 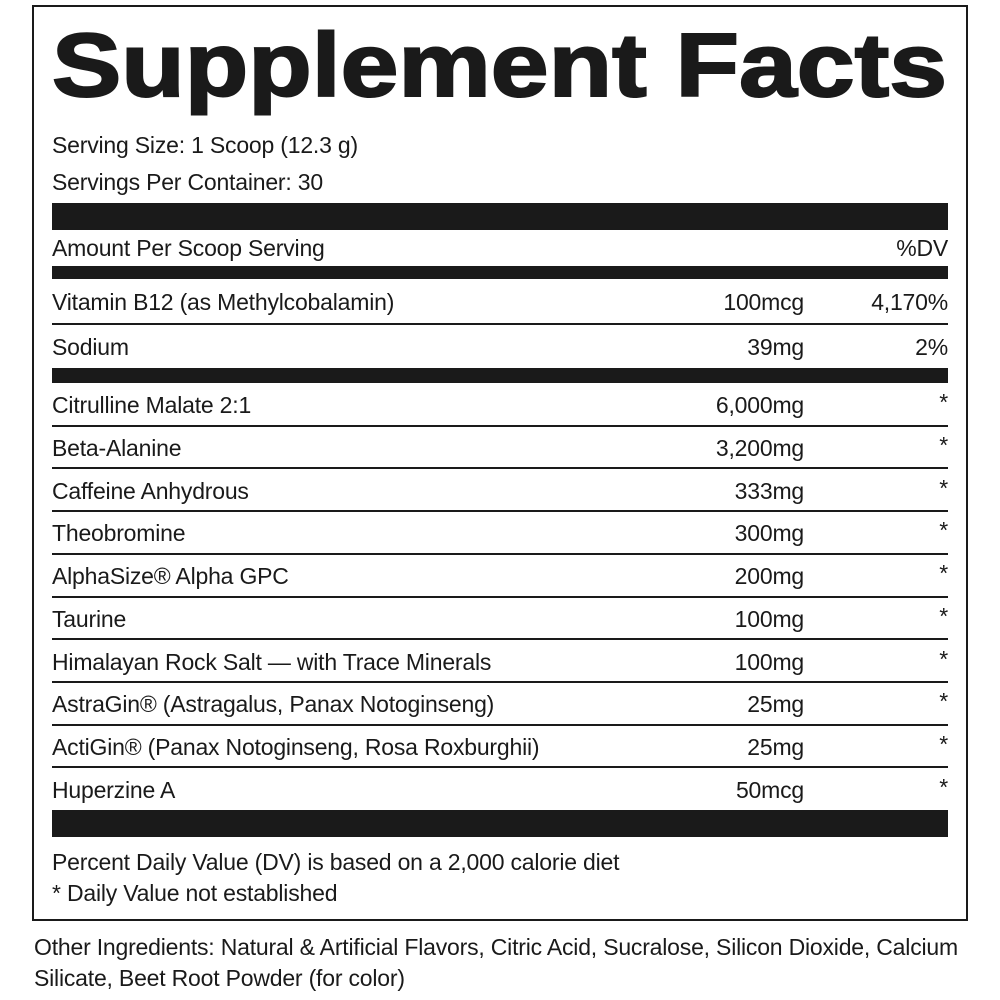 I want to click on dv-header: %DV, so click(x=922, y=248).